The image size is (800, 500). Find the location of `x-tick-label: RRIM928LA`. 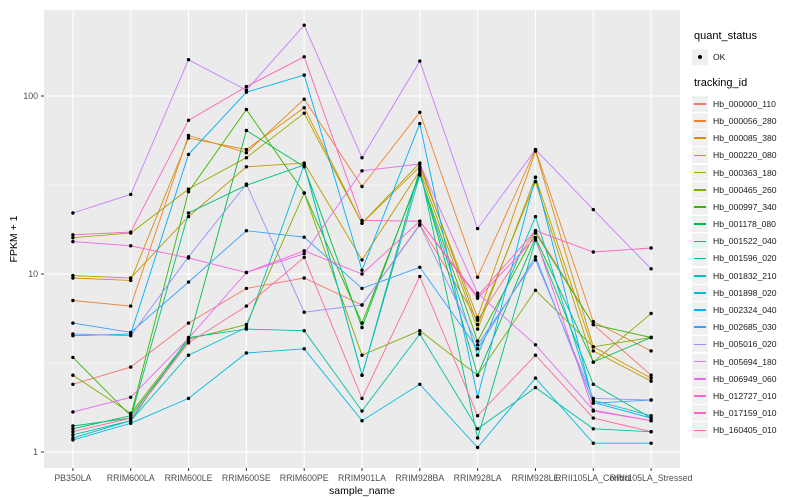

x-tick-label: RRIM928LA is located at coordinates (478, 478).